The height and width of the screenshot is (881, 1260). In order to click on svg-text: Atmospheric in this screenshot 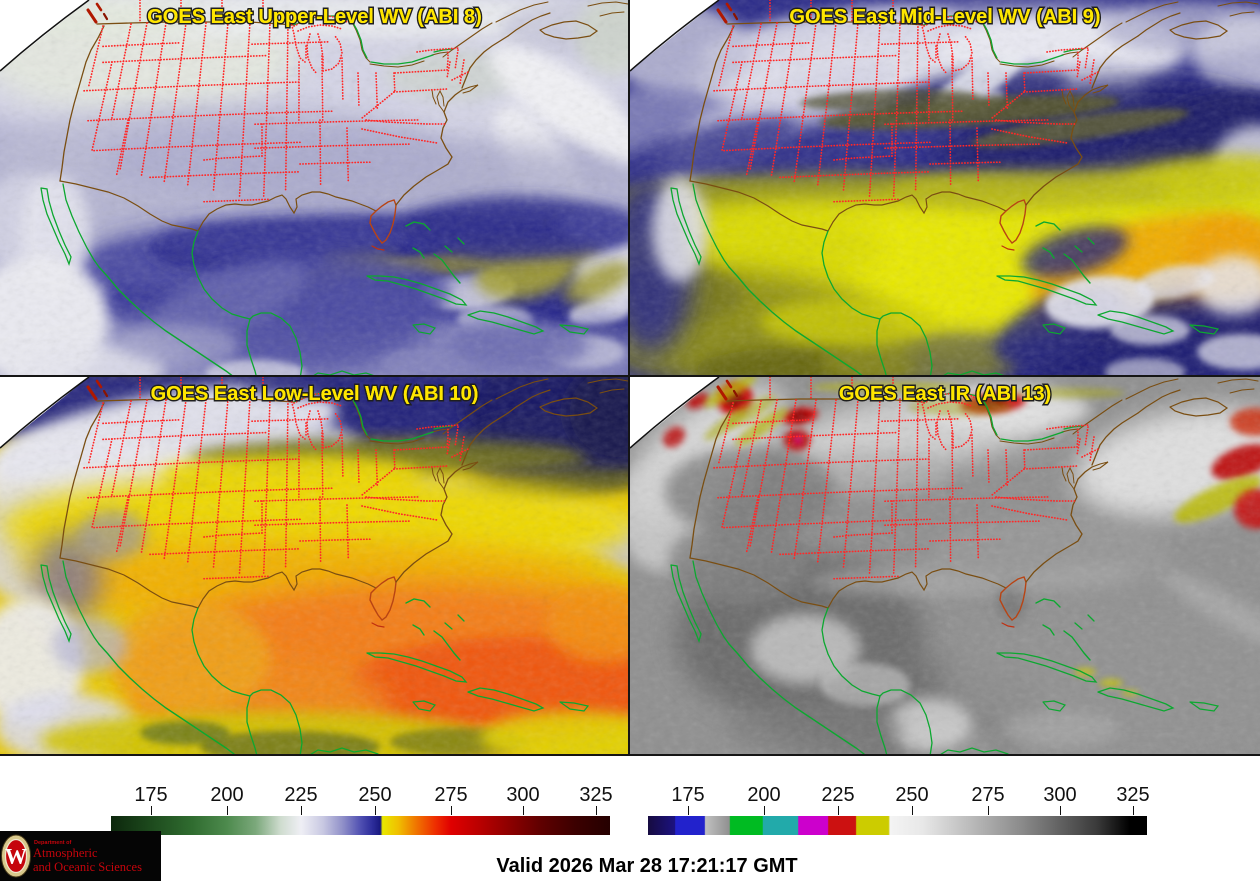, I will do `click(65, 853)`.